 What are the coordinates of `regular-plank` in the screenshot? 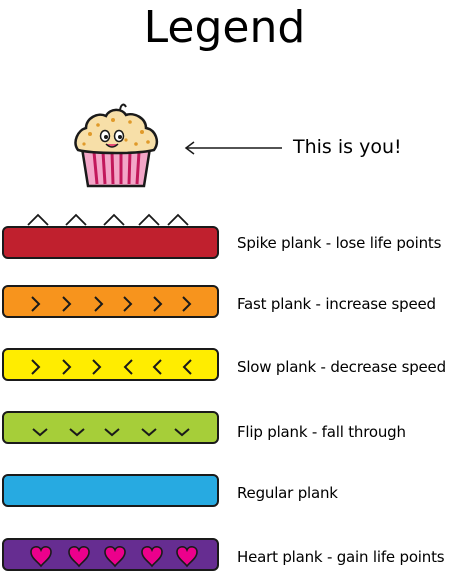 It's located at (110, 490).